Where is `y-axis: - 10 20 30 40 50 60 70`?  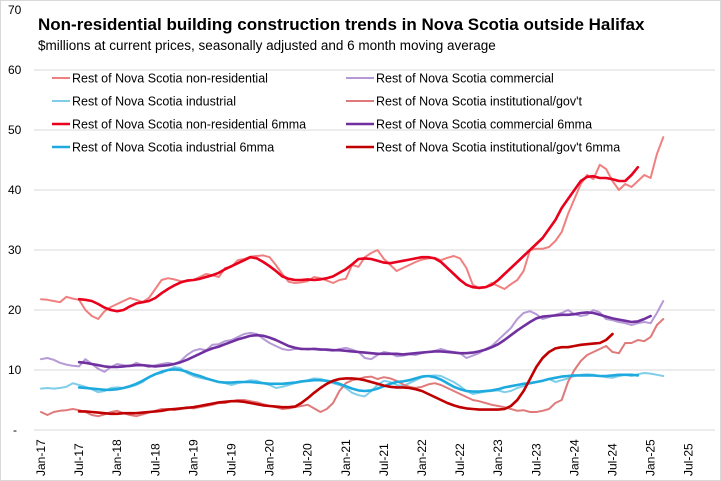 y-axis: - 10 20 30 40 50 60 70 is located at coordinates (15, 220).